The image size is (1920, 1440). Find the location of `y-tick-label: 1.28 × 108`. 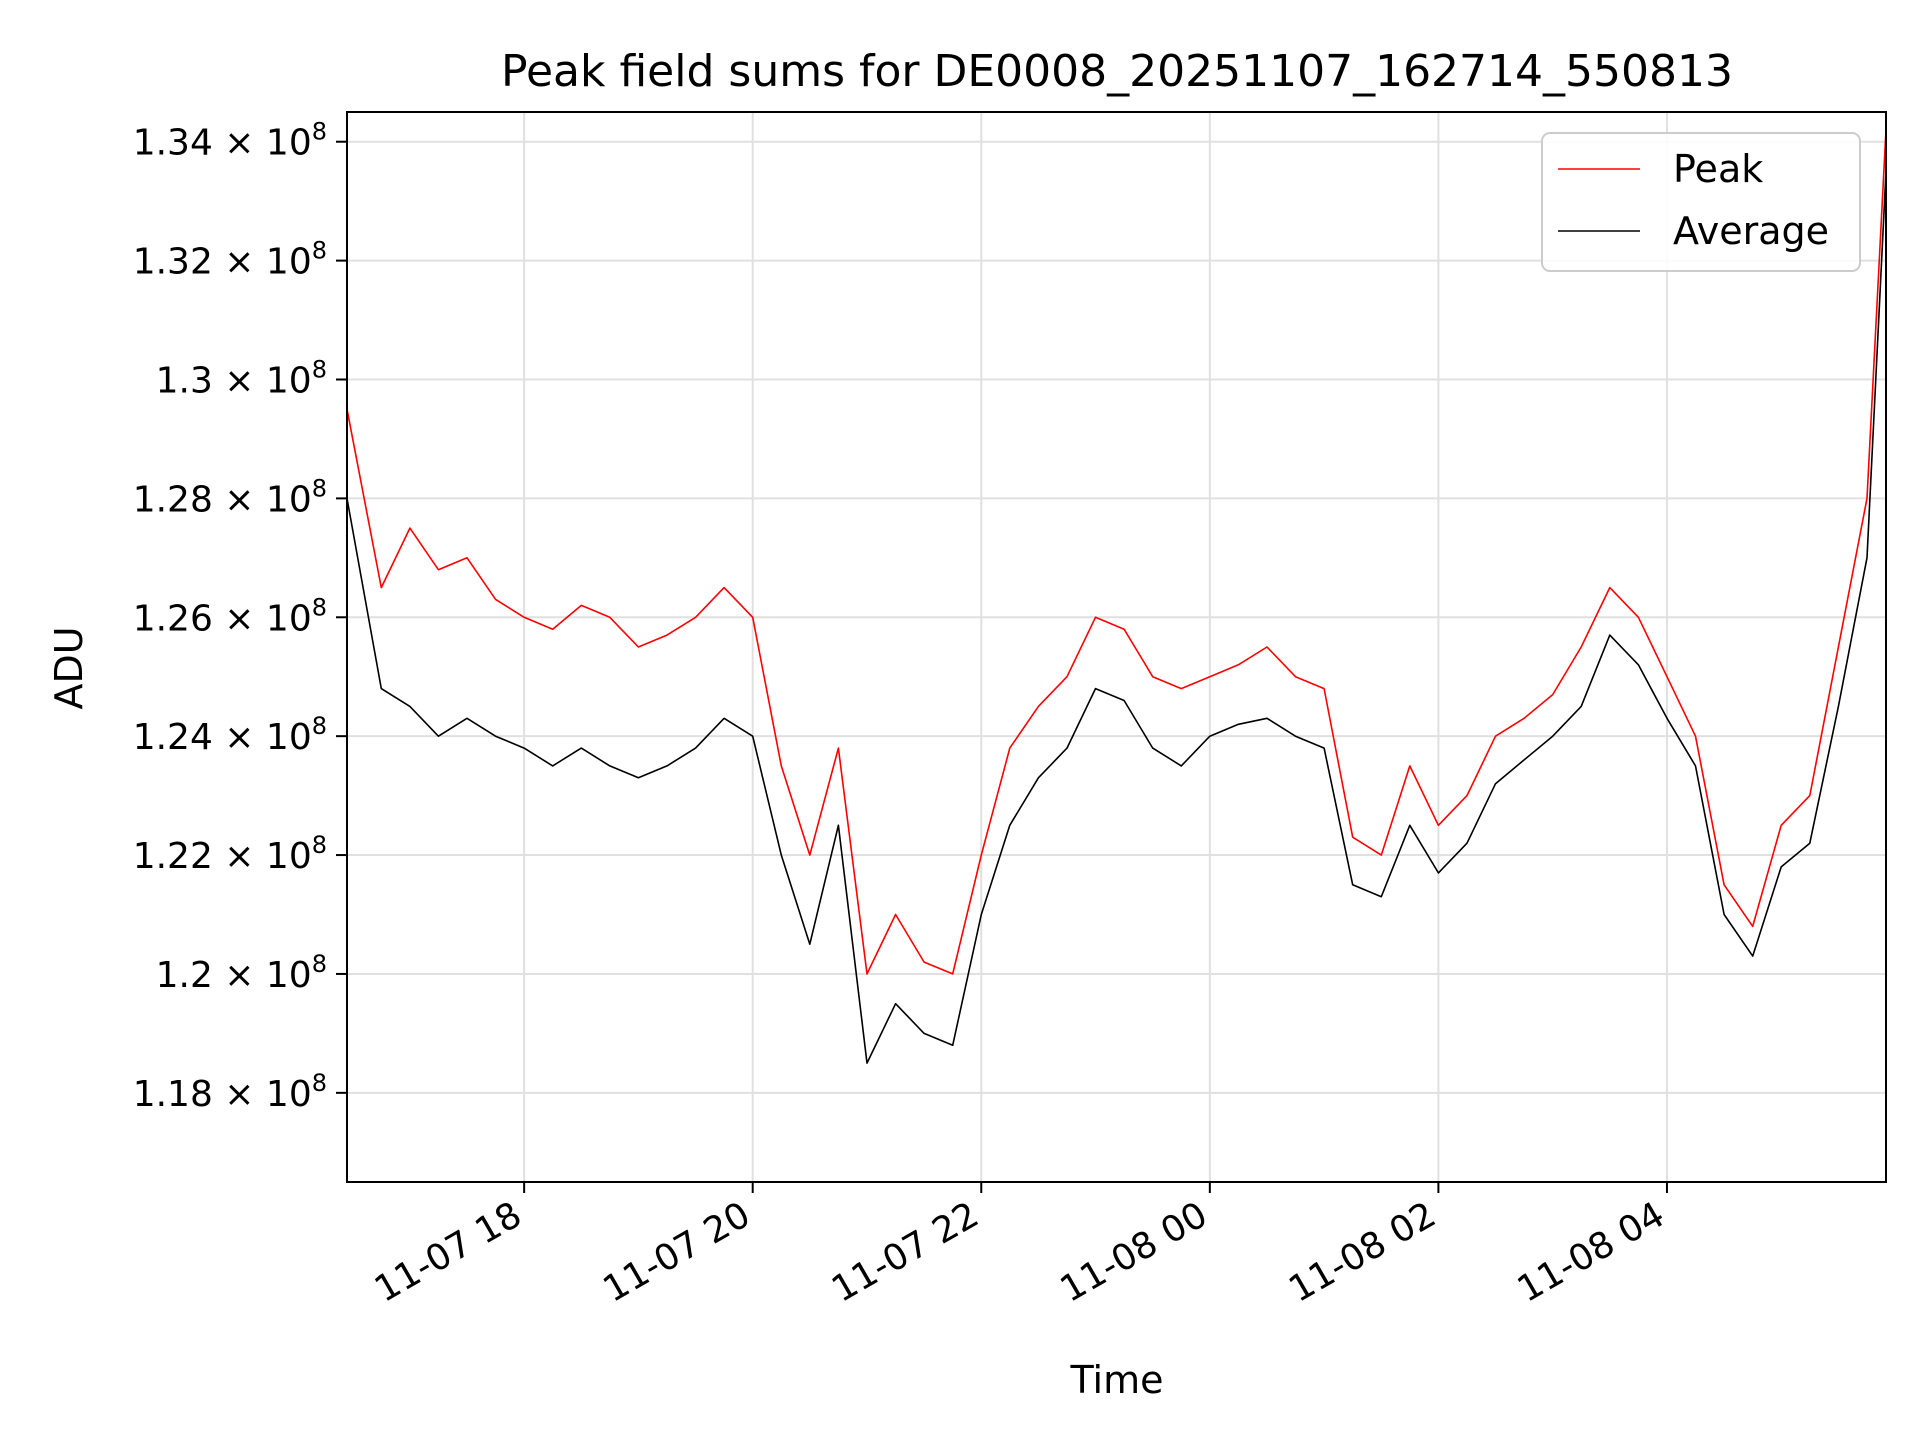

y-tick-label: 1.28 × 108 is located at coordinates (230, 497).